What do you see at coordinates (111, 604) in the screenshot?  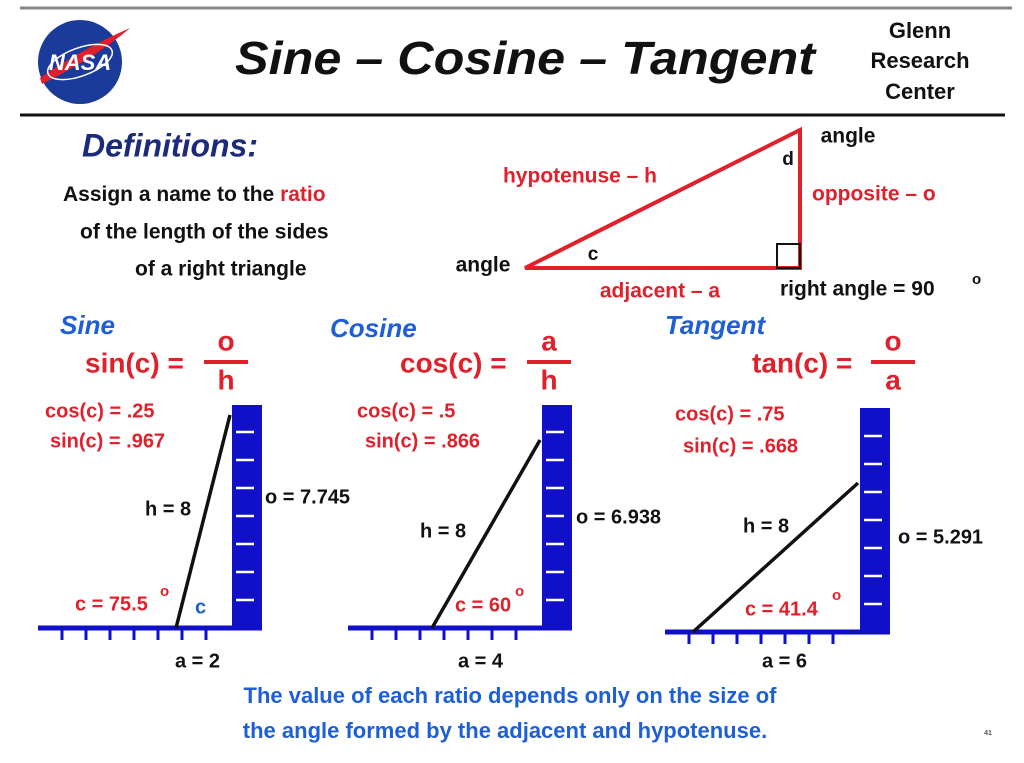 I see `angle-value: c = 75.5` at bounding box center [111, 604].